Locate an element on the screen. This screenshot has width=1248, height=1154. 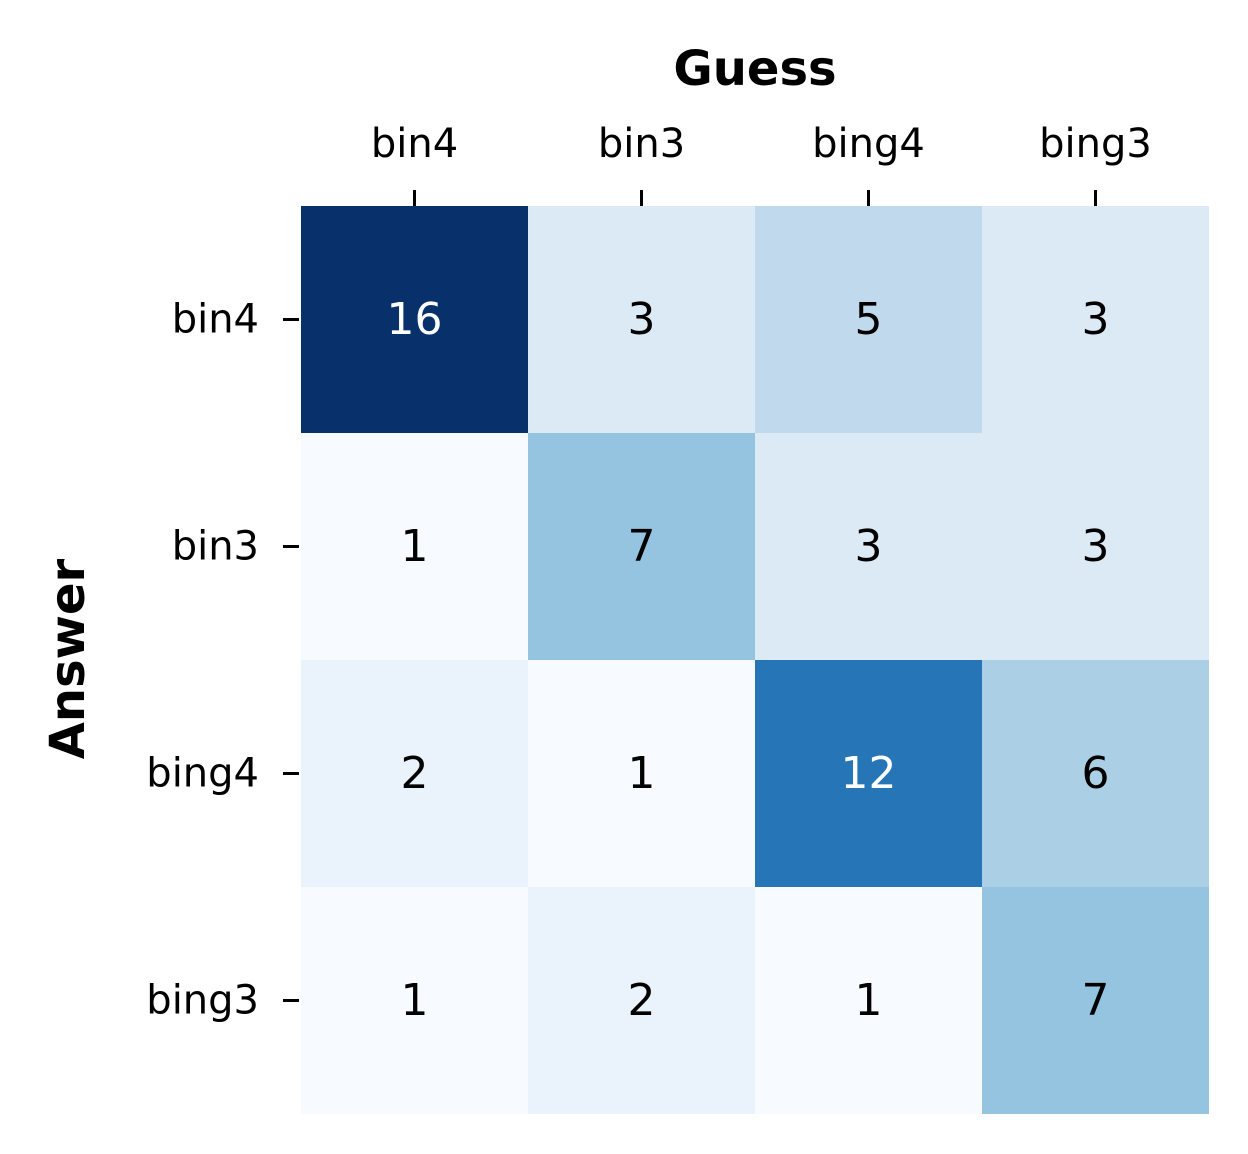
x-tick-label: bin3 is located at coordinates (641, 144).